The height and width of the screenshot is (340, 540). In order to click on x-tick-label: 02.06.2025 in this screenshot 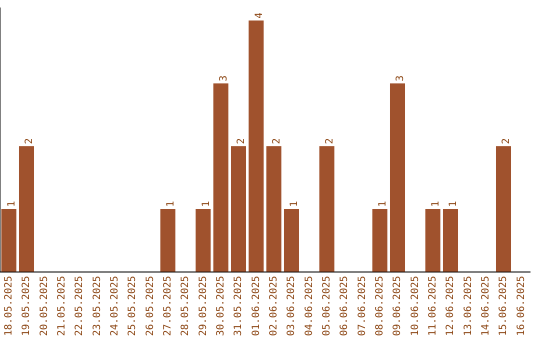, I will do `click(274, 306)`.